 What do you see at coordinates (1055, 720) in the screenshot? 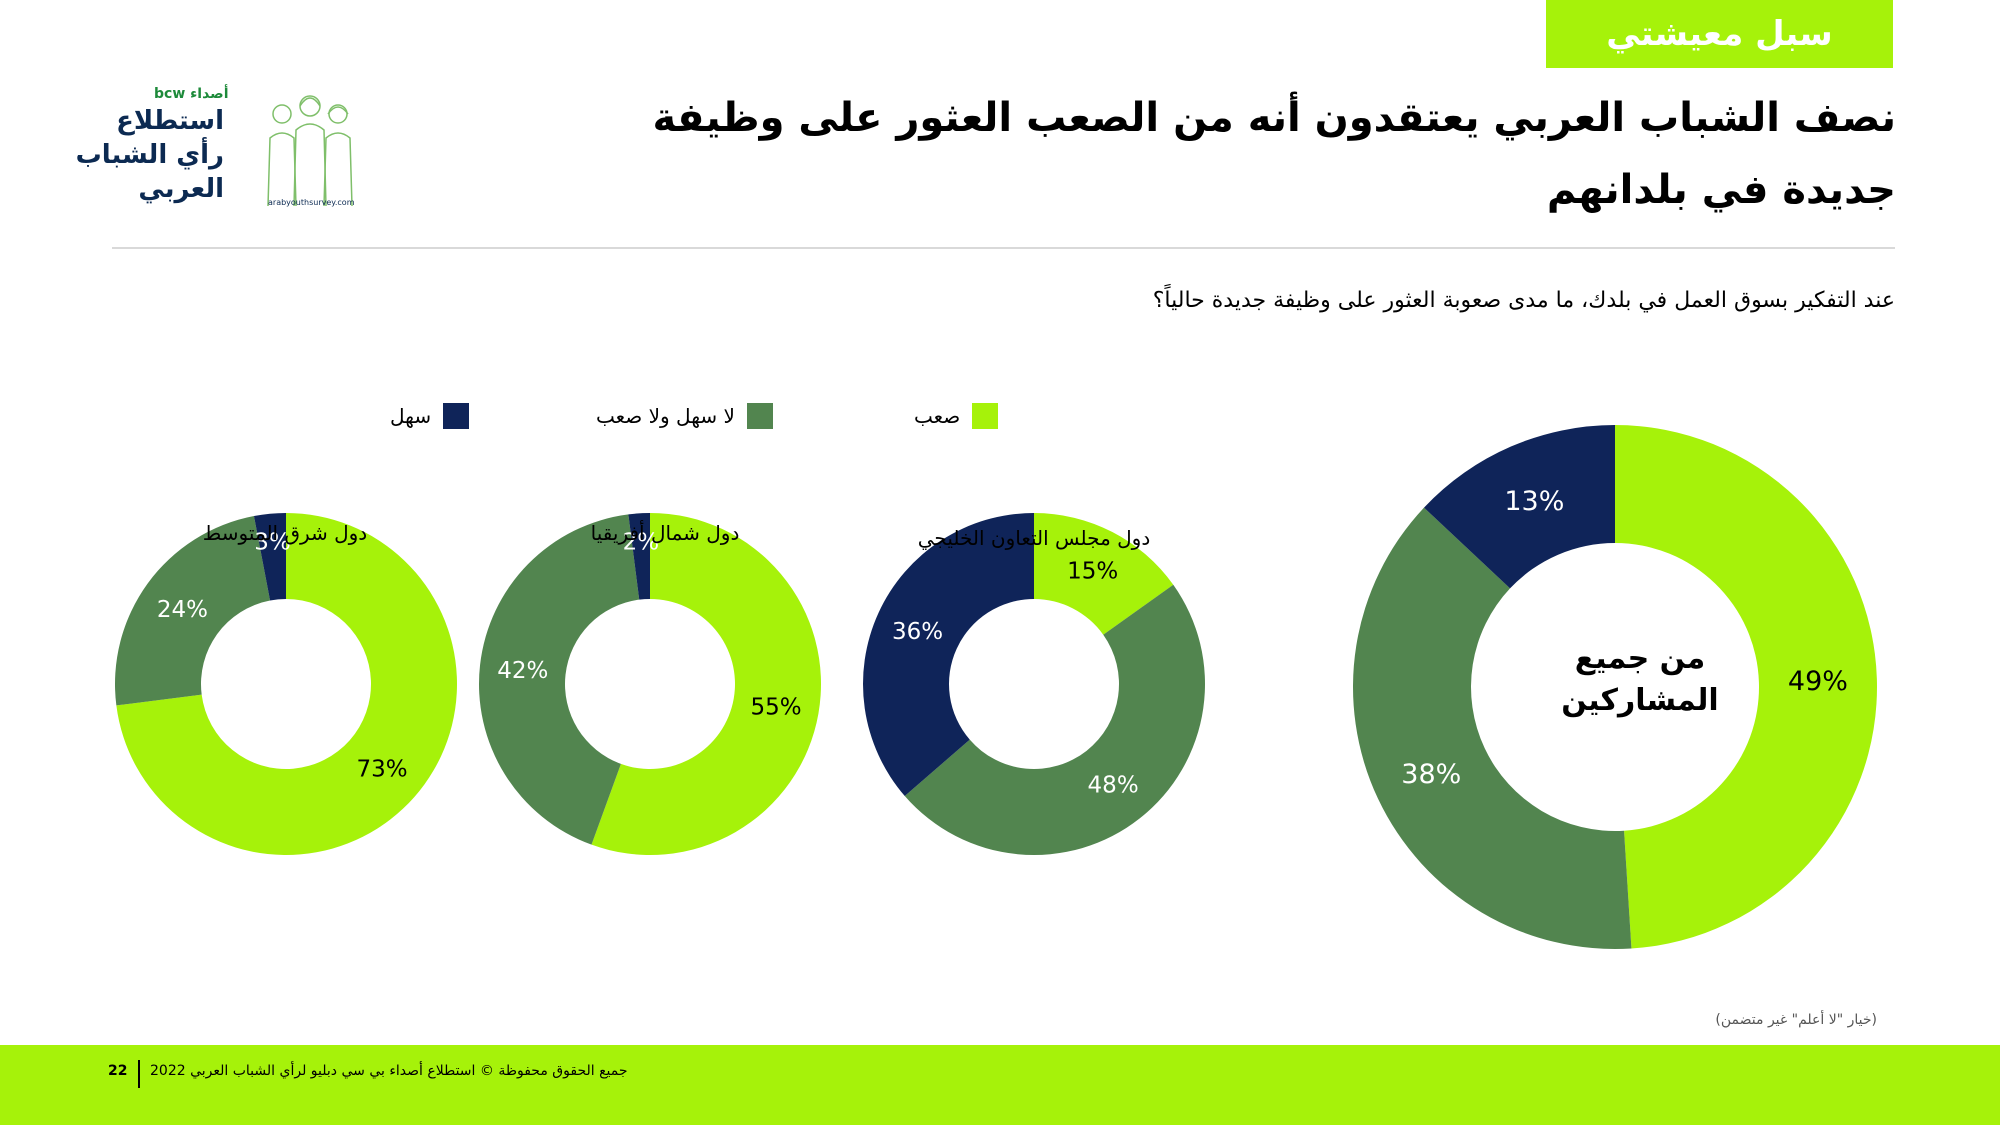
I see `donut-1-segment-neutral` at bounding box center [1055, 720].